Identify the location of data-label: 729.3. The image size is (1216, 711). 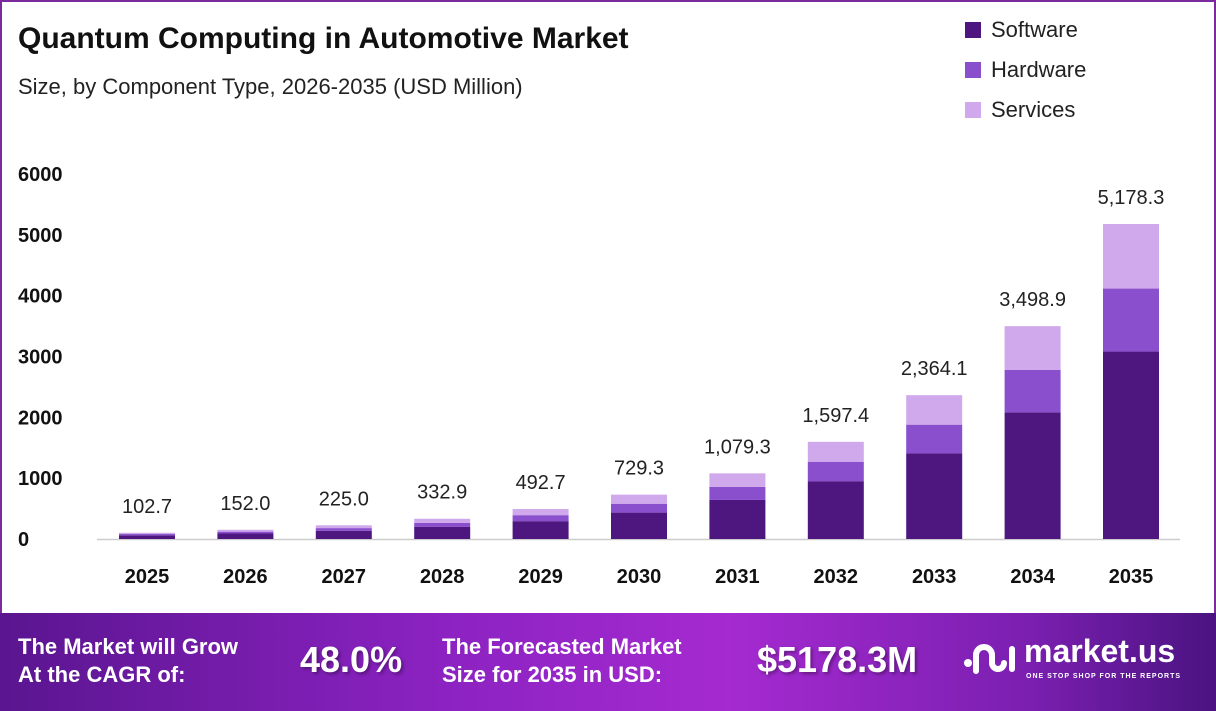
(639, 469).